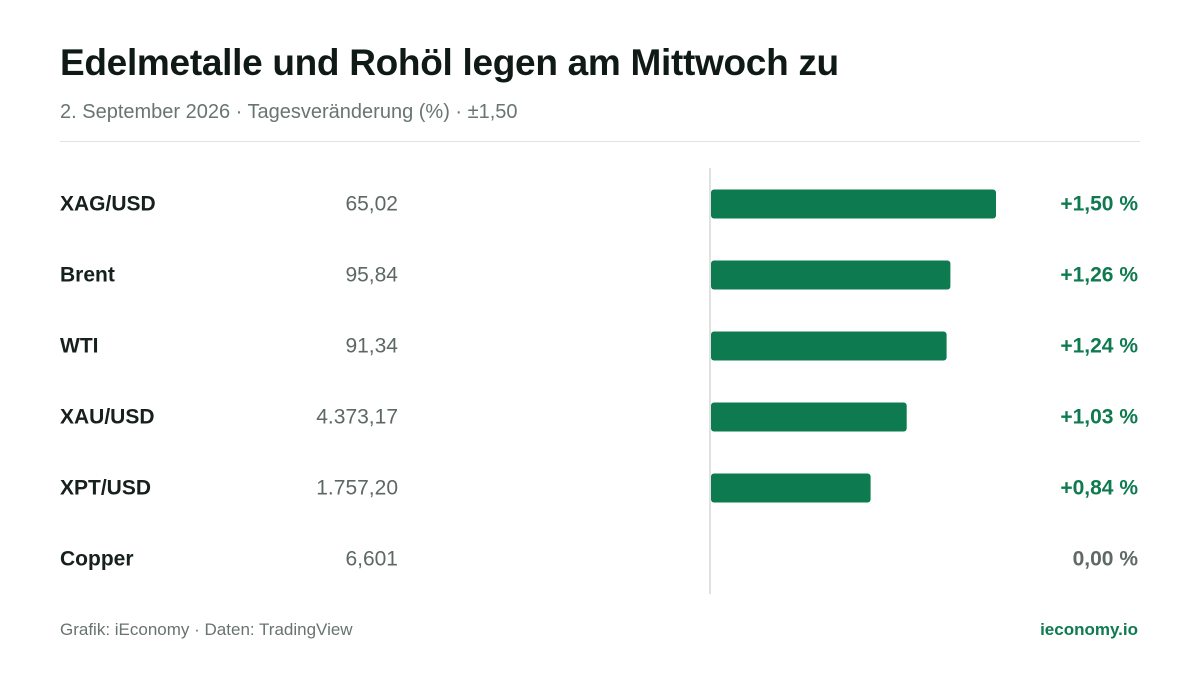 This screenshot has width=1200, height=675. I want to click on value-label: +1,24 %, so click(1099, 346).